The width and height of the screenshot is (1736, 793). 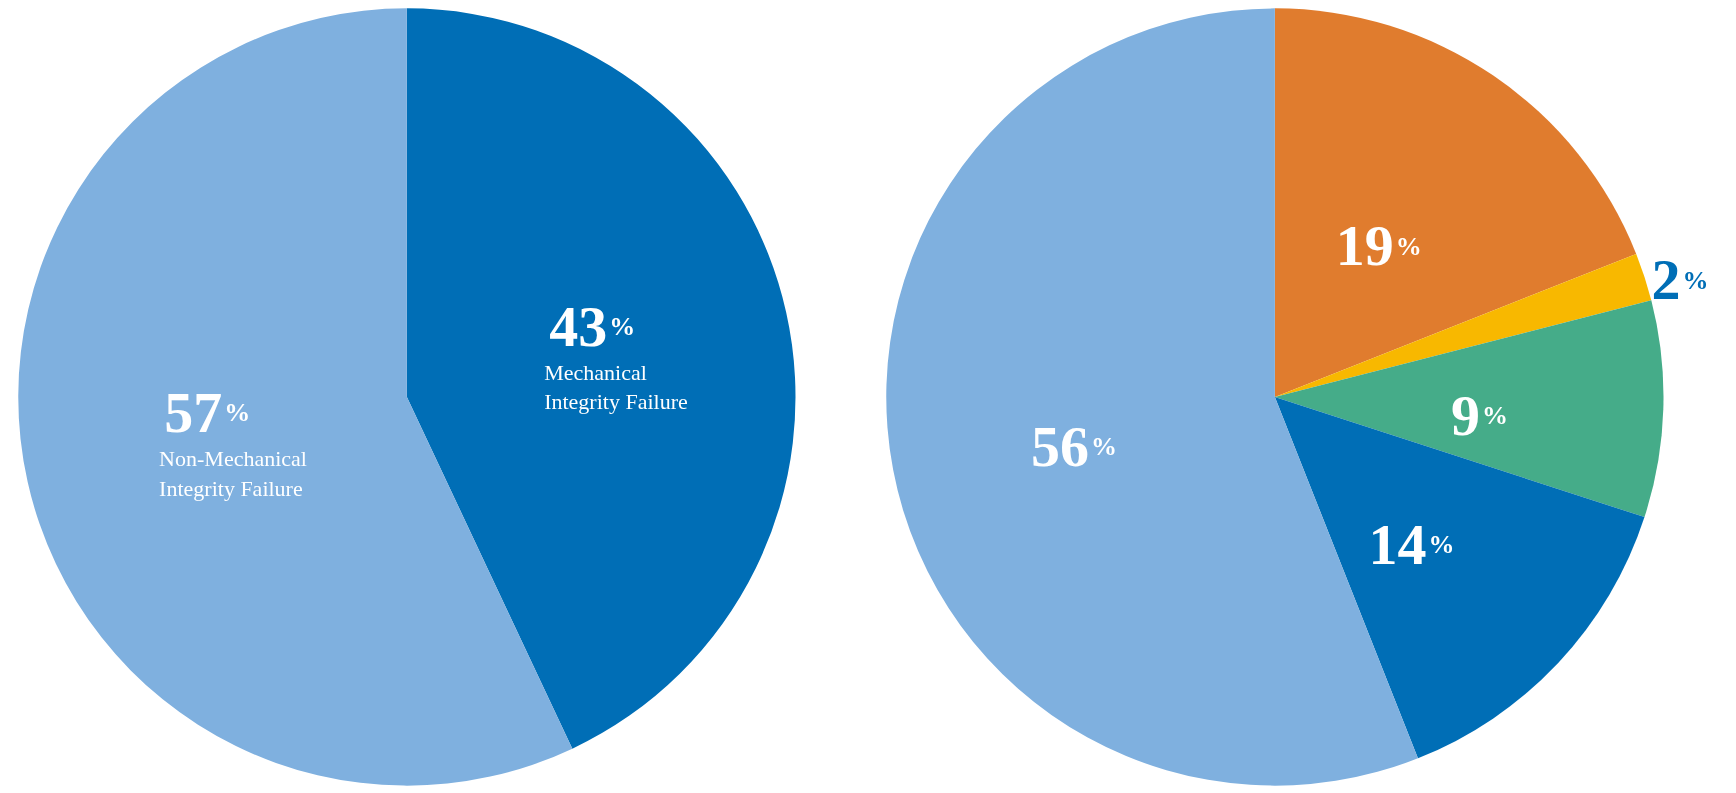 What do you see at coordinates (207, 413) in the screenshot?
I see `data-label: 57%` at bounding box center [207, 413].